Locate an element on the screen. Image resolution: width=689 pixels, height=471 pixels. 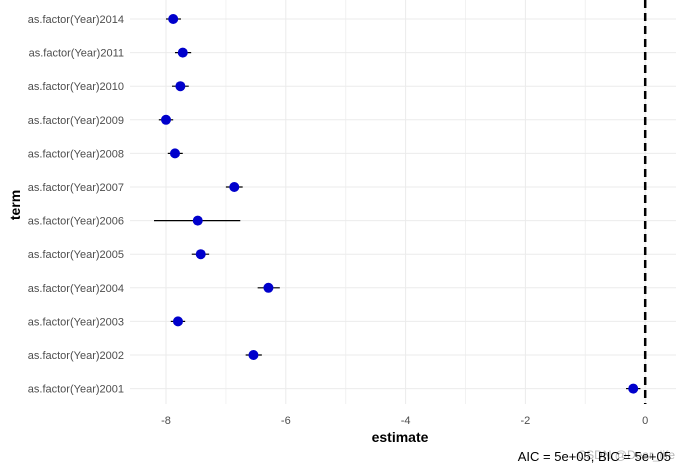
y-tick-label: as.factor(Year)2002 is located at coordinates (76, 356).